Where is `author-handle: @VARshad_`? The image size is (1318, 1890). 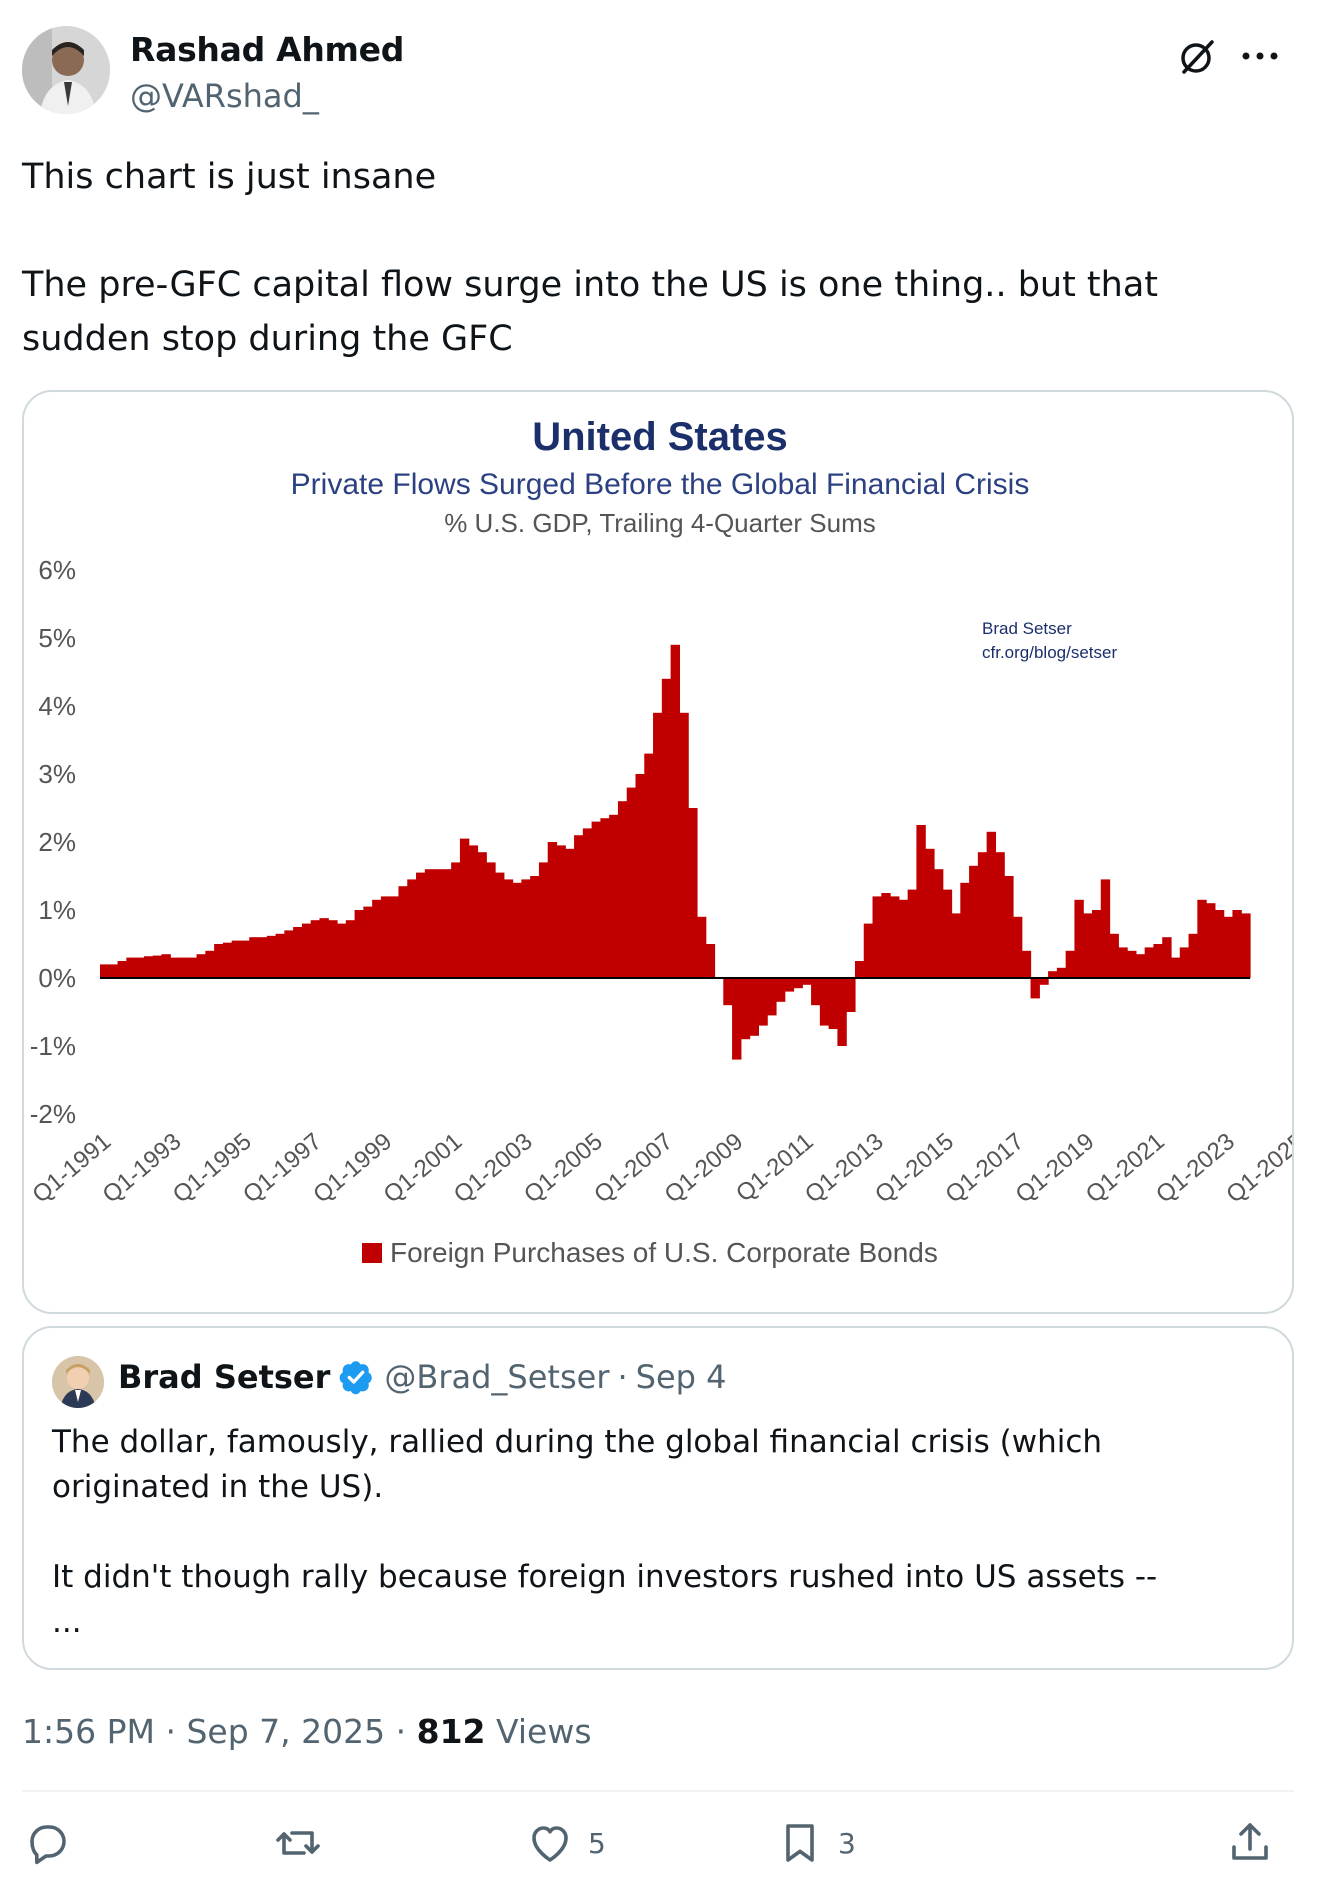
author-handle: @VARshad_ is located at coordinates (224, 96).